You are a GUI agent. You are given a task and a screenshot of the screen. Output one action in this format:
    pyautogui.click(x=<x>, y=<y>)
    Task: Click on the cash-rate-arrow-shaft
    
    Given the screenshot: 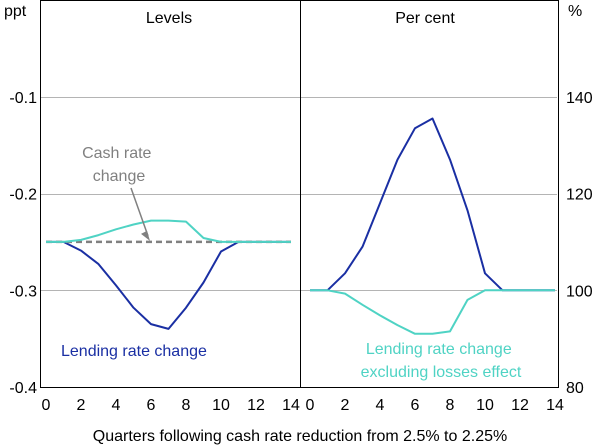 What is the action you would take?
    pyautogui.click(x=139, y=212)
    